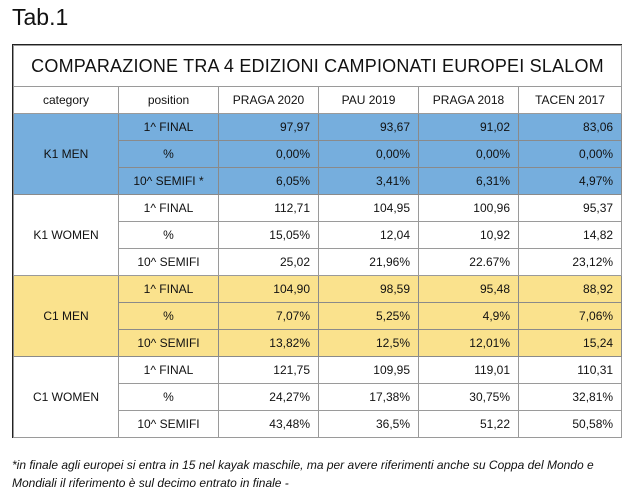 Image resolution: width=640 pixels, height=500 pixels. What do you see at coordinates (570, 370) in the screenshot?
I see `value-cell: 110,31` at bounding box center [570, 370].